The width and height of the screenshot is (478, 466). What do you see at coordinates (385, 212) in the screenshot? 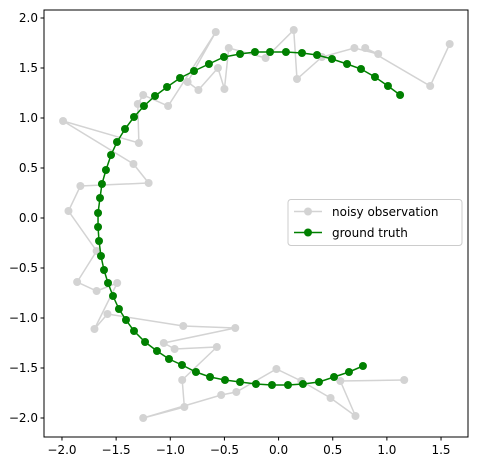
I see `legend-label: noisy observation` at bounding box center [385, 212].